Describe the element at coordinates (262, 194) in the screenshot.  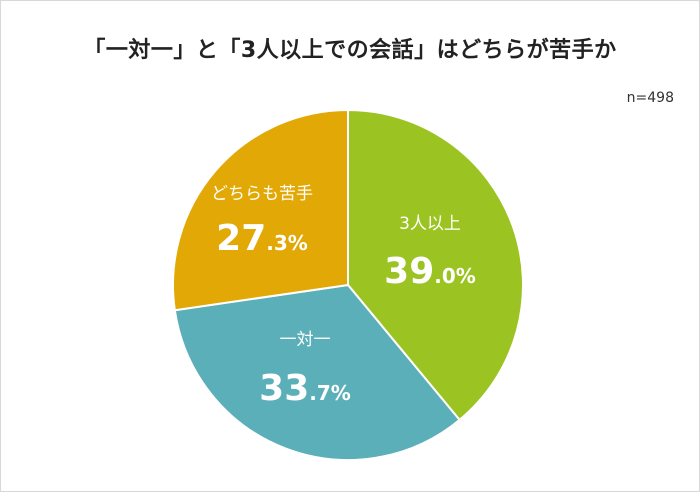
I see `slice-label-both: どちらも苦手` at that location.